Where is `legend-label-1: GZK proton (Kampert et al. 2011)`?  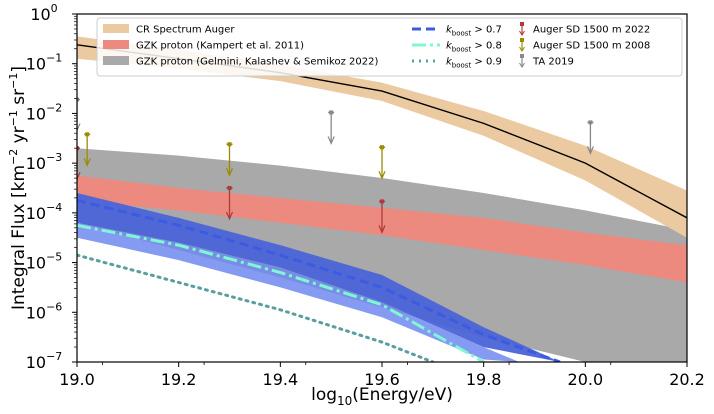 legend-label-1: GZK proton (Kampert et al. 2011) is located at coordinates (220, 46).